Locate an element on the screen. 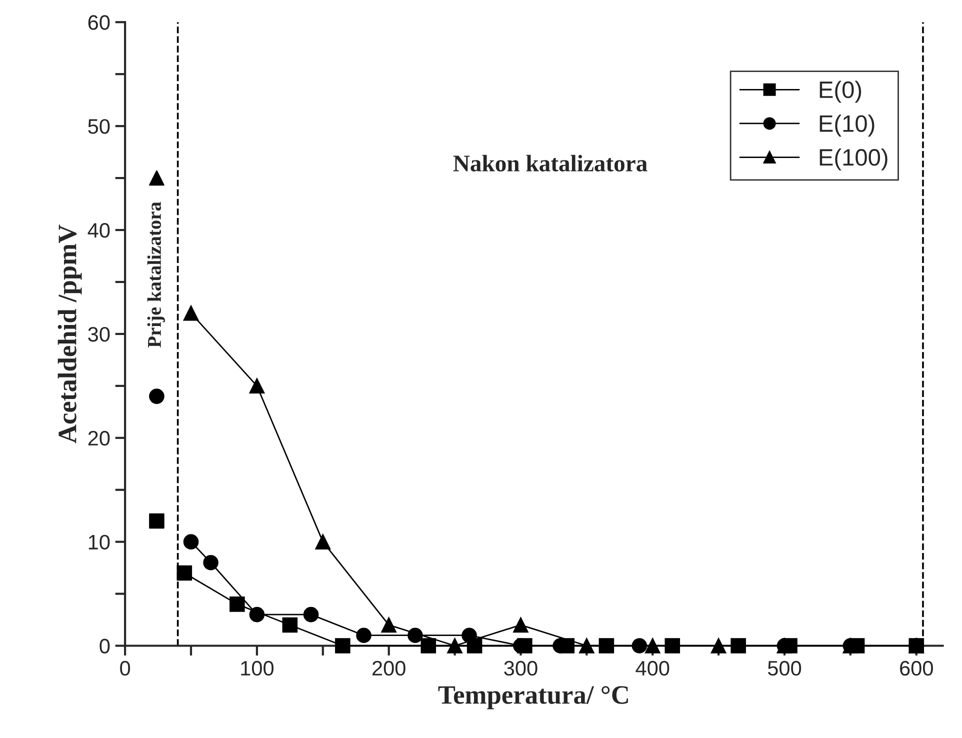 The image size is (962, 738). y-tick-label: 30 is located at coordinates (99, 334).